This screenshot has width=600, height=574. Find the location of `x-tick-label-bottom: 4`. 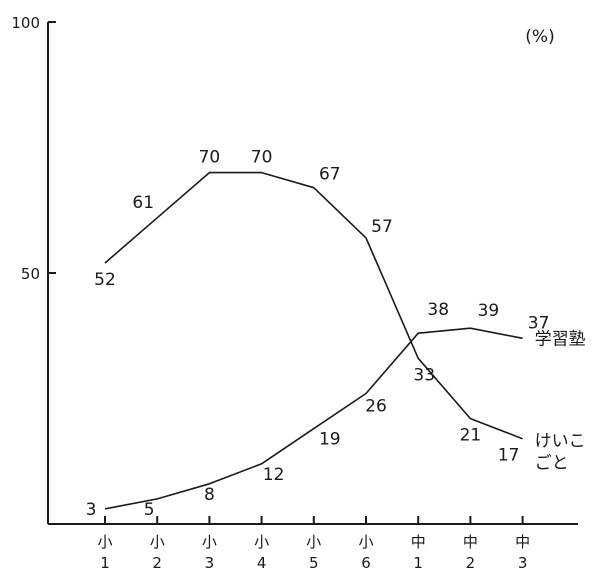

x-tick-label-bottom: 4 is located at coordinates (262, 563).